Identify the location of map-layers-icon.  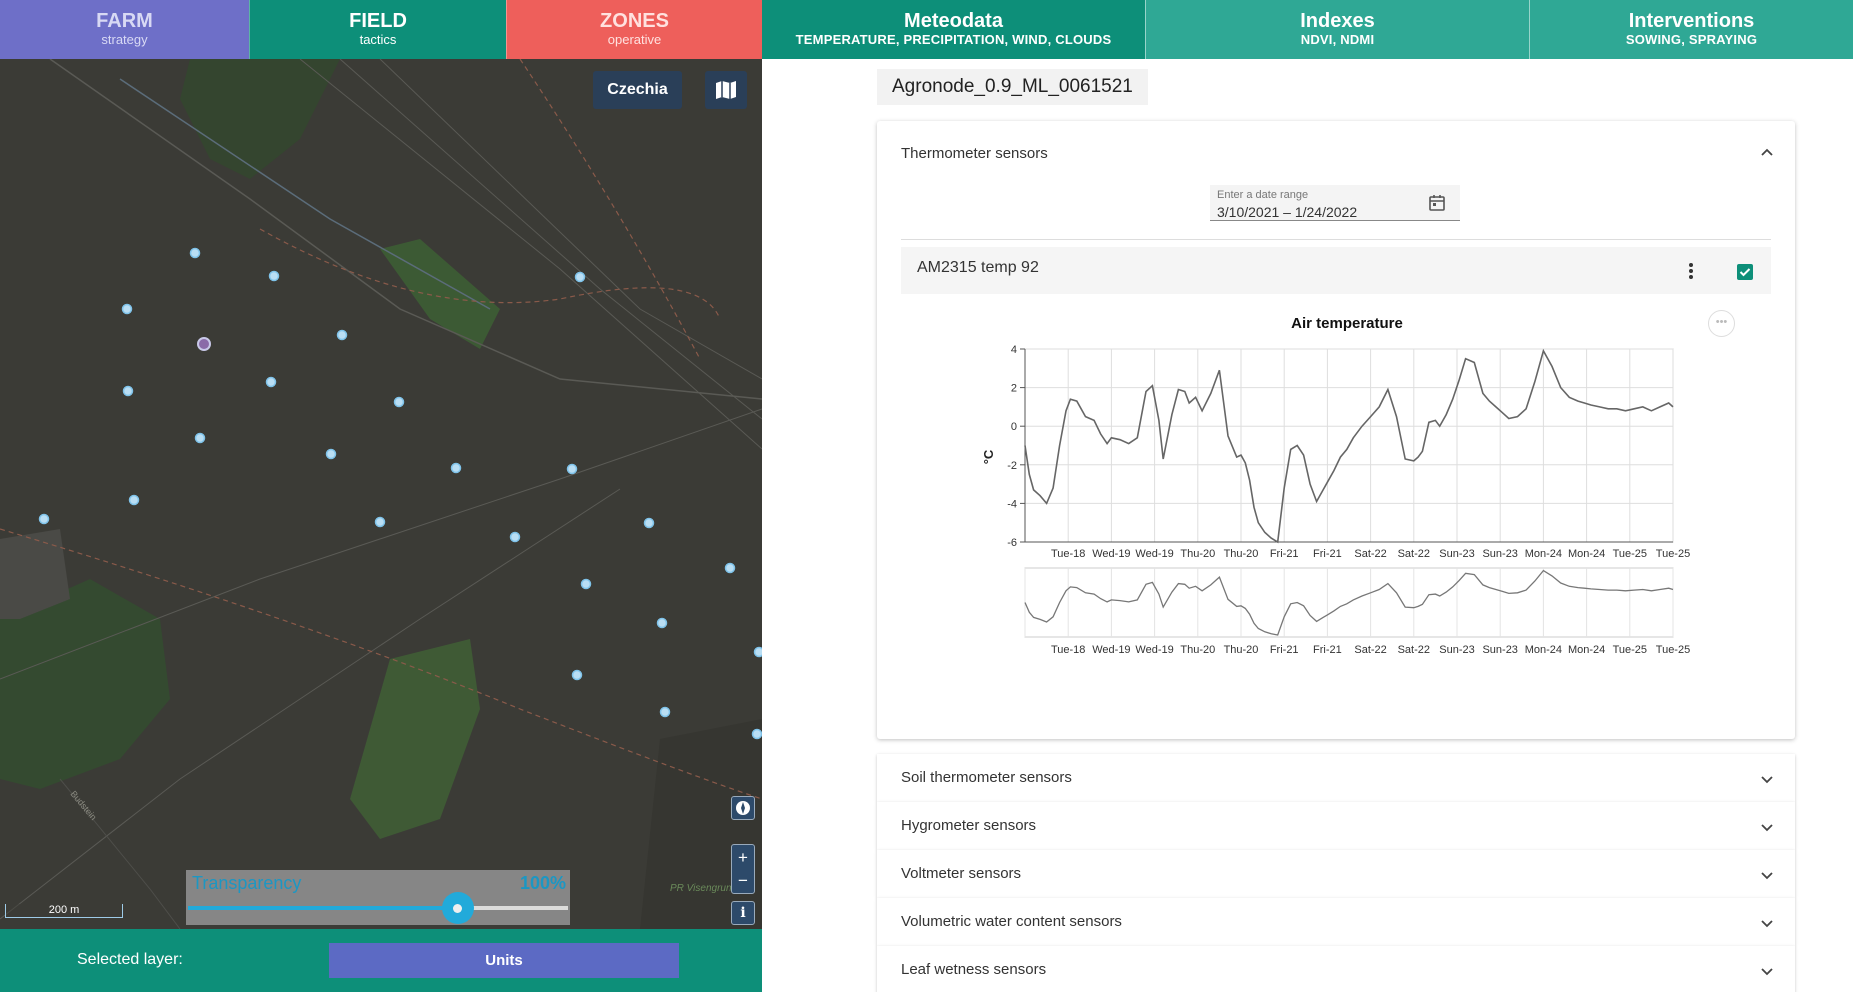
(726, 90).